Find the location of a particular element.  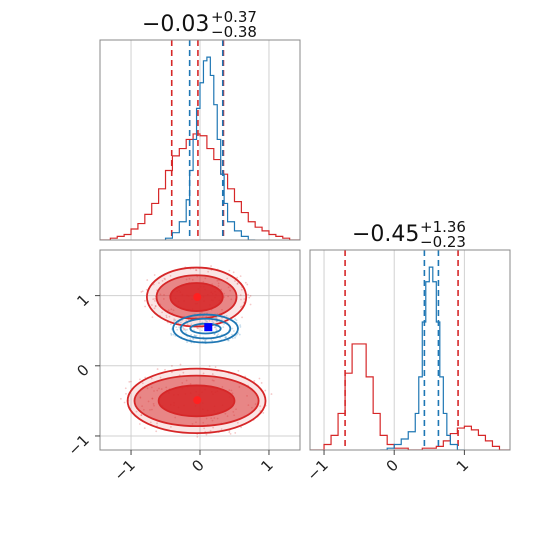

best-fit-marker is located at coordinates (208, 327).